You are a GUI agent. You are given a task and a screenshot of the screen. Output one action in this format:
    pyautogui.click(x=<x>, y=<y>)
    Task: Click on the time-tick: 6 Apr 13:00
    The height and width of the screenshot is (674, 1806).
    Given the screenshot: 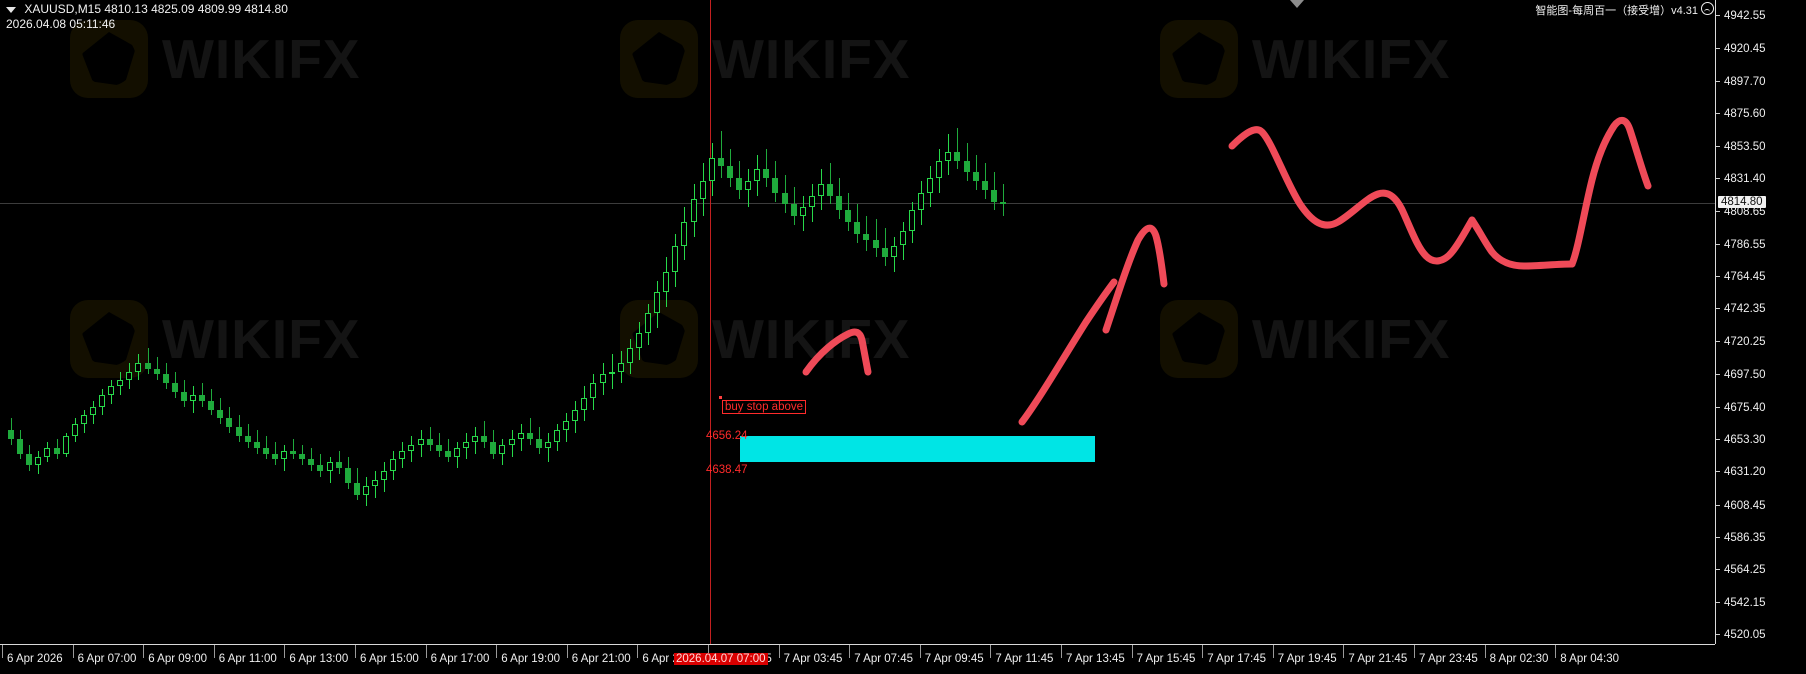 What is the action you would take?
    pyautogui.click(x=316, y=655)
    